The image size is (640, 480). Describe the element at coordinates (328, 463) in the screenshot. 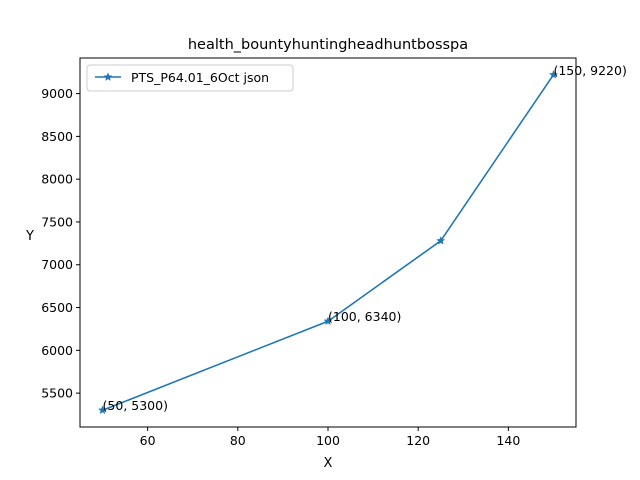

I see `x-axis-label: X` at that location.